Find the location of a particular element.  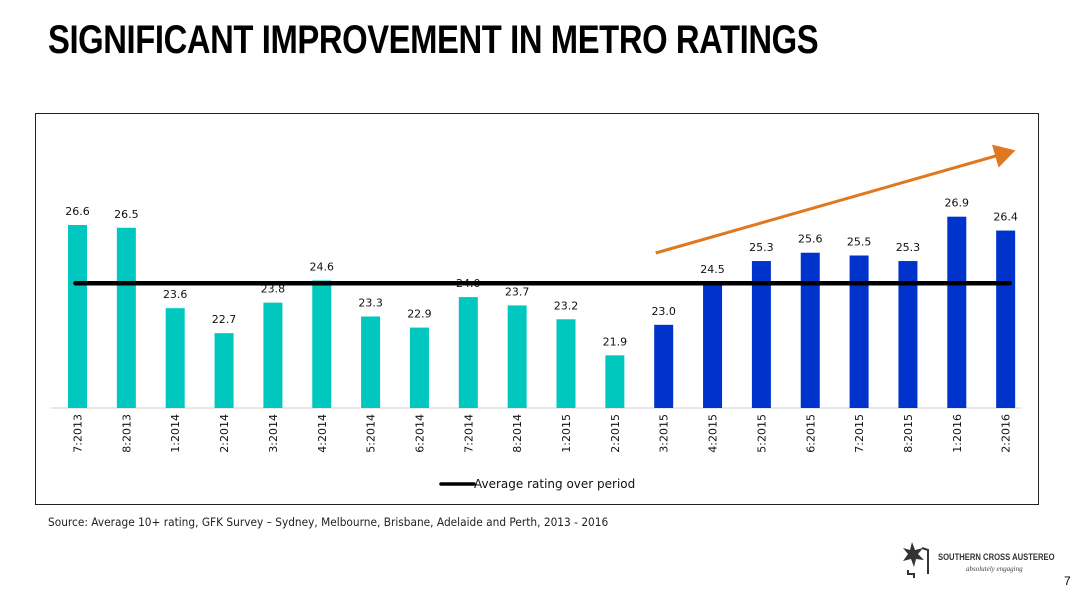

x-tick-label: 7:2014 is located at coordinates (468, 433).